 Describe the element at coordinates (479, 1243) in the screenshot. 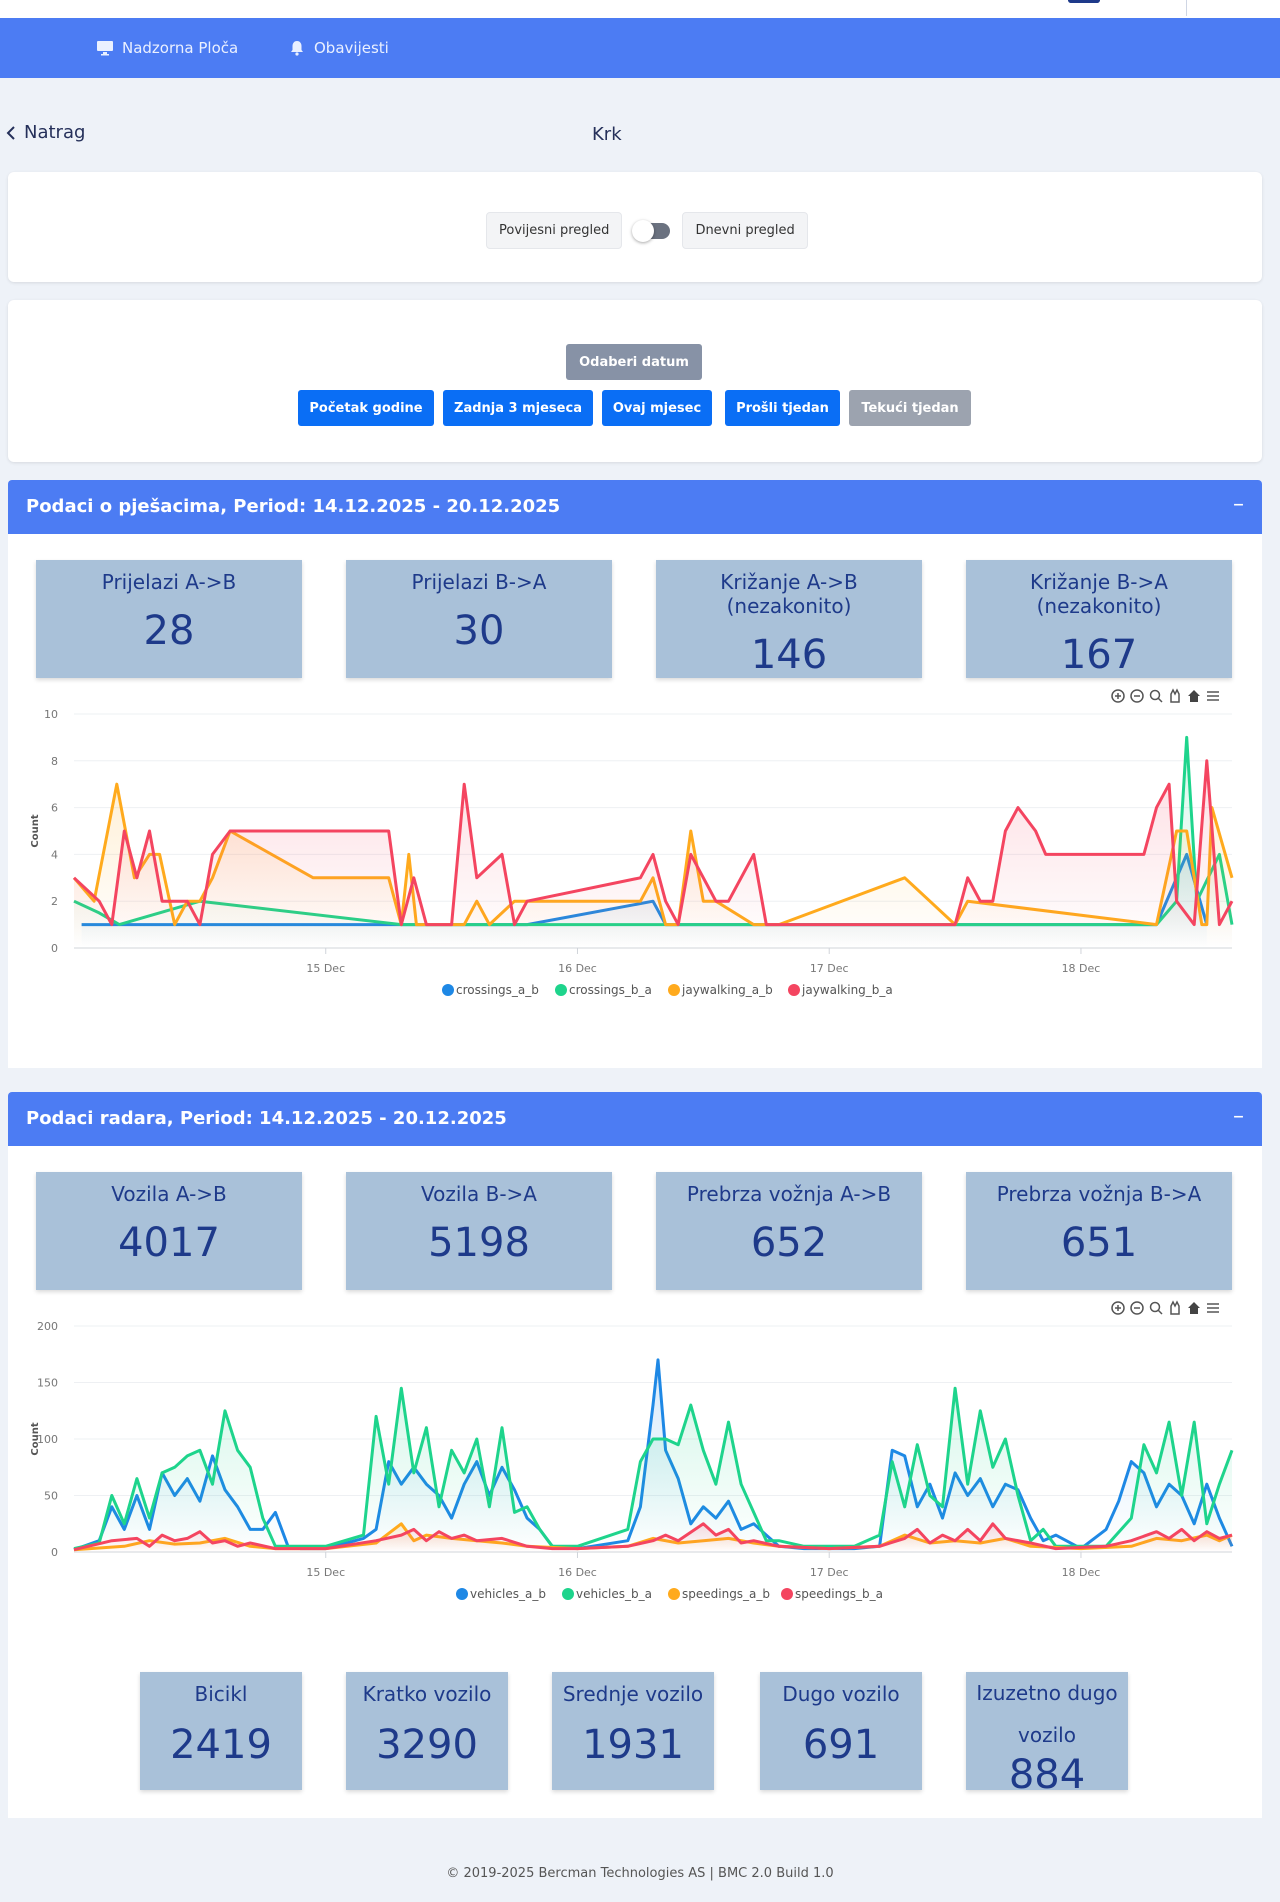

I see `stat-value: 5198` at that location.